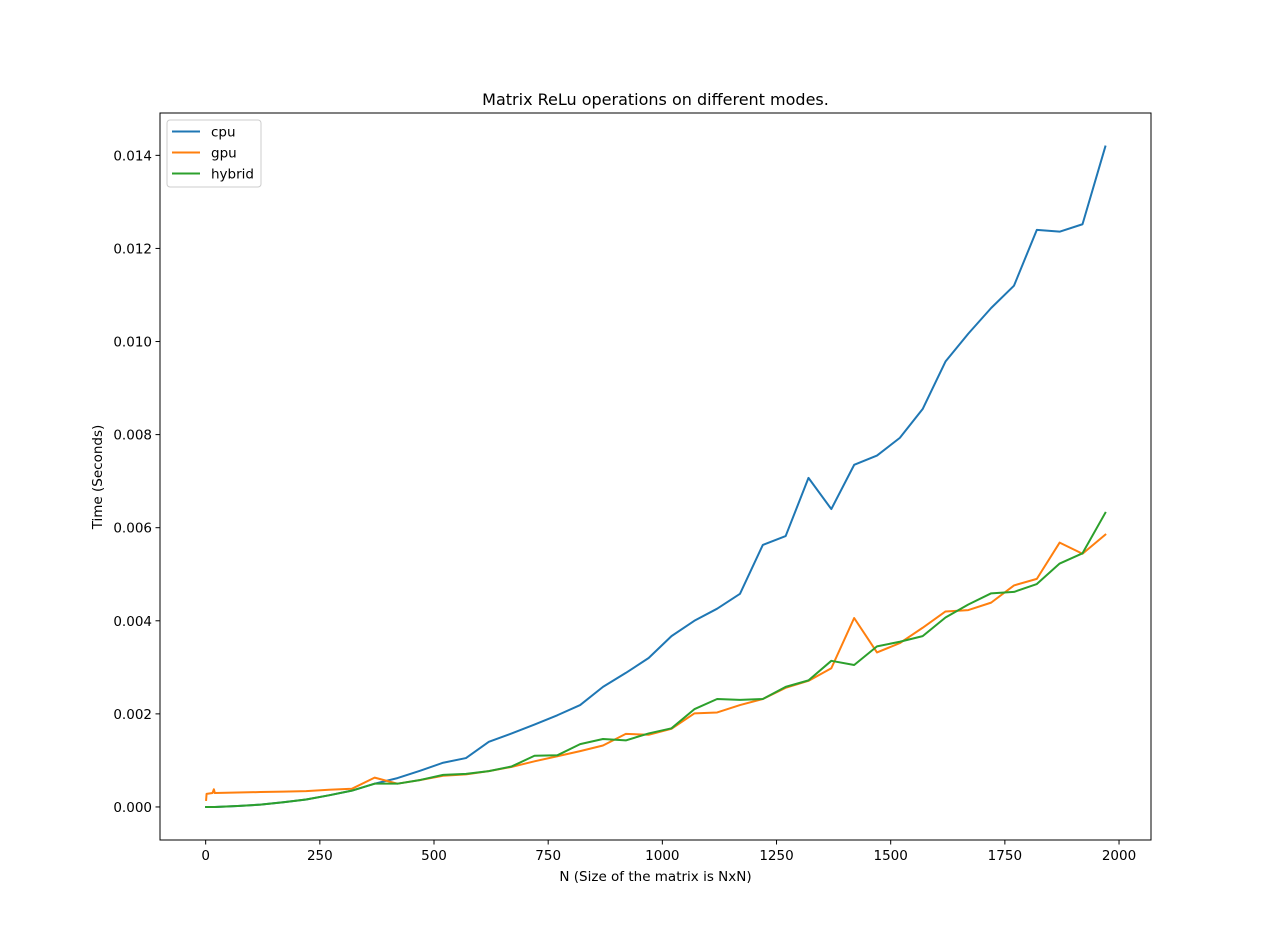  Describe the element at coordinates (98, 478) in the screenshot. I see `y-axis-label: Time (Seconds)` at that location.